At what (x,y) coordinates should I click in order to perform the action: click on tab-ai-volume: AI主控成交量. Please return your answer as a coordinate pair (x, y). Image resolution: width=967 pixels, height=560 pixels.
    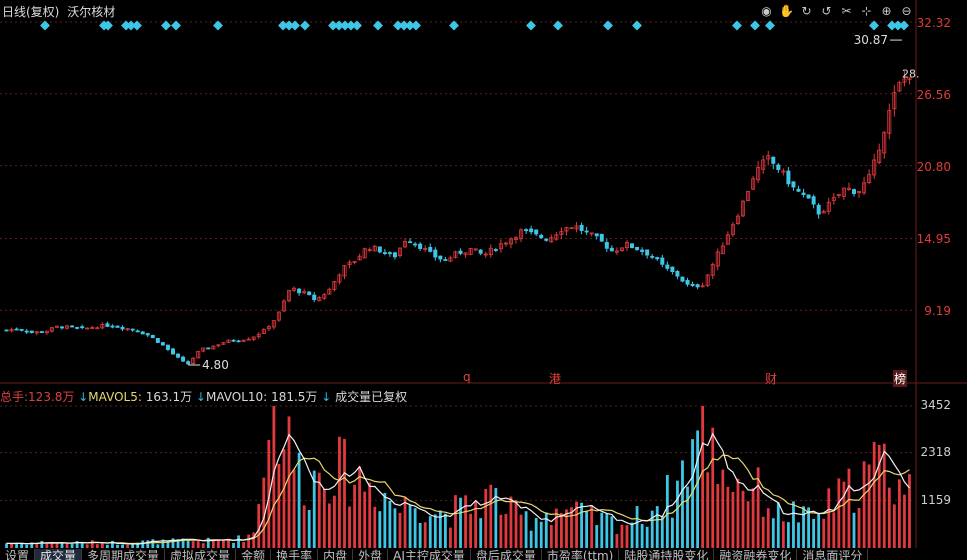
    Looking at the image, I should click on (429, 554).